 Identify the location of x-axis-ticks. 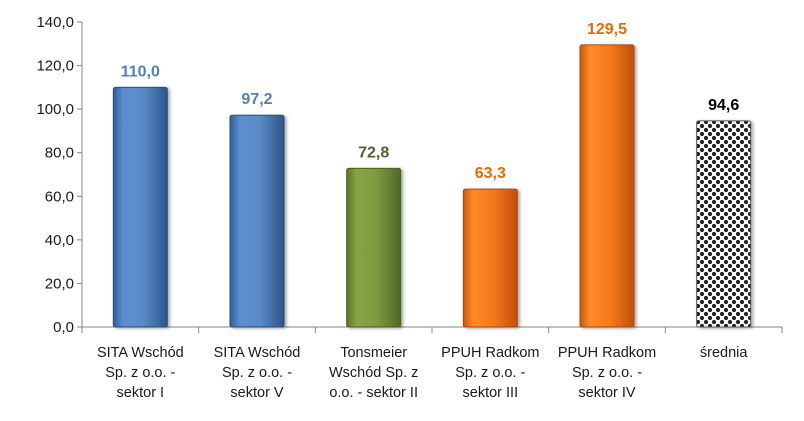
(432, 330).